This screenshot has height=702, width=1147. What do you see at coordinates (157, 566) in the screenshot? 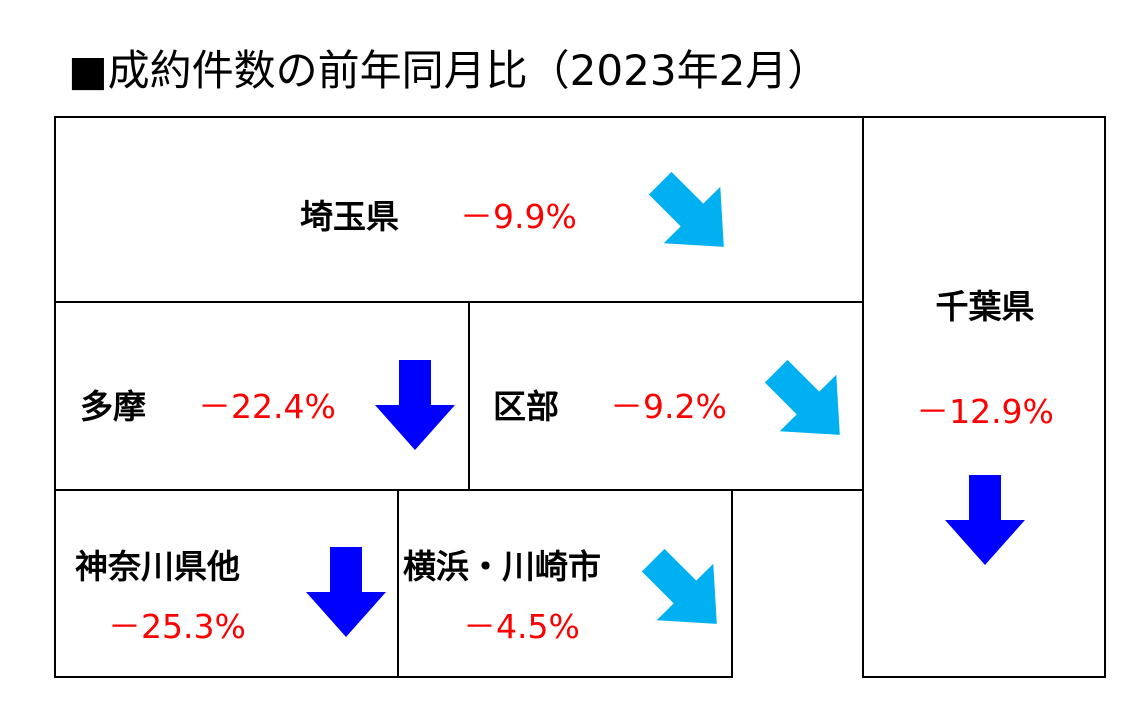
I see `region-name: 神奈川県他` at bounding box center [157, 566].